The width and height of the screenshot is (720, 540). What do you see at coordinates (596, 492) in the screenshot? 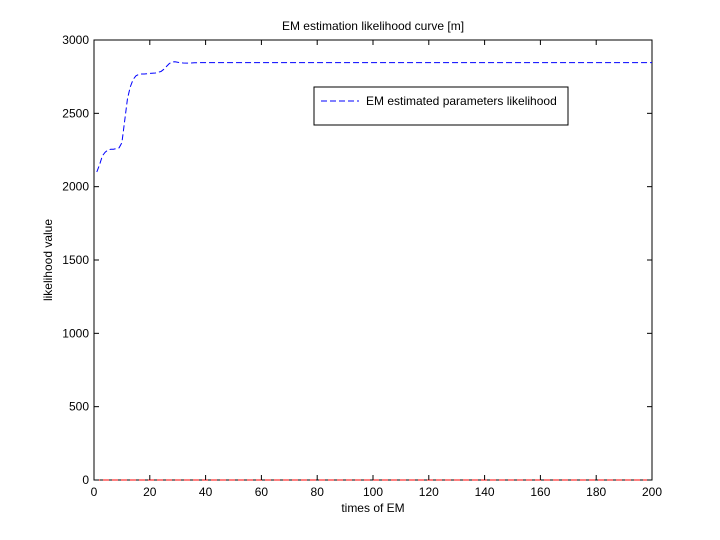
I see `x-tick-label: 180` at bounding box center [596, 492].